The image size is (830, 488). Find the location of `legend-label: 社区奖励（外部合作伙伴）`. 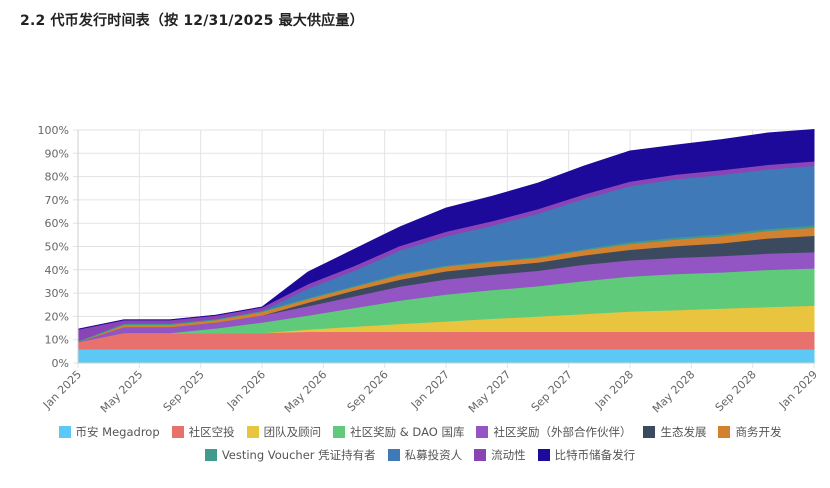

legend-label: 社区奖励（外部合作伙伴） is located at coordinates (562, 432).